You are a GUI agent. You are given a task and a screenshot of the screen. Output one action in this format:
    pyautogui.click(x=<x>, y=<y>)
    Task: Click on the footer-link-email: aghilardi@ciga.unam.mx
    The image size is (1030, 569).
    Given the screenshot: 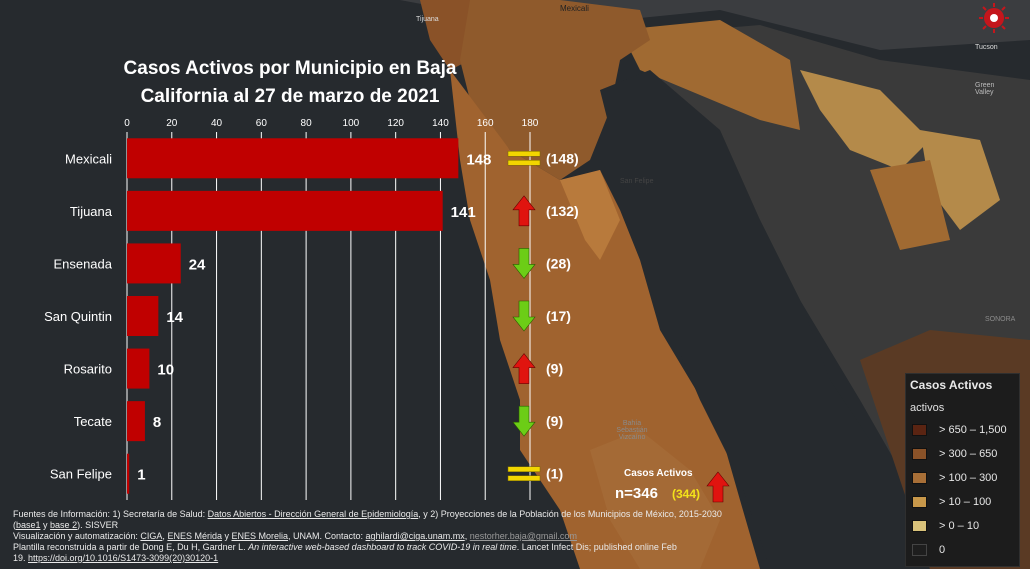 What is the action you would take?
    pyautogui.click(x=415, y=536)
    